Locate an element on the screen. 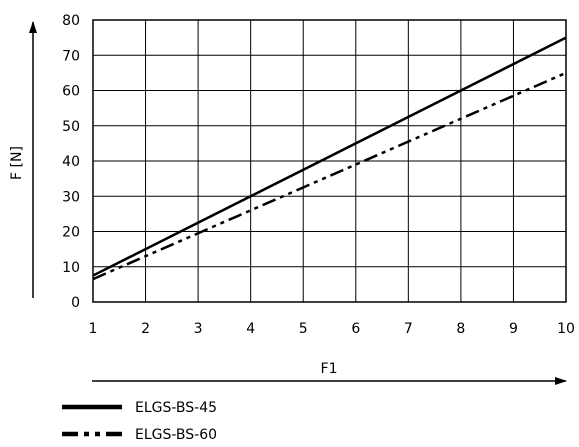  x-tick-label: 3 is located at coordinates (198, 329).